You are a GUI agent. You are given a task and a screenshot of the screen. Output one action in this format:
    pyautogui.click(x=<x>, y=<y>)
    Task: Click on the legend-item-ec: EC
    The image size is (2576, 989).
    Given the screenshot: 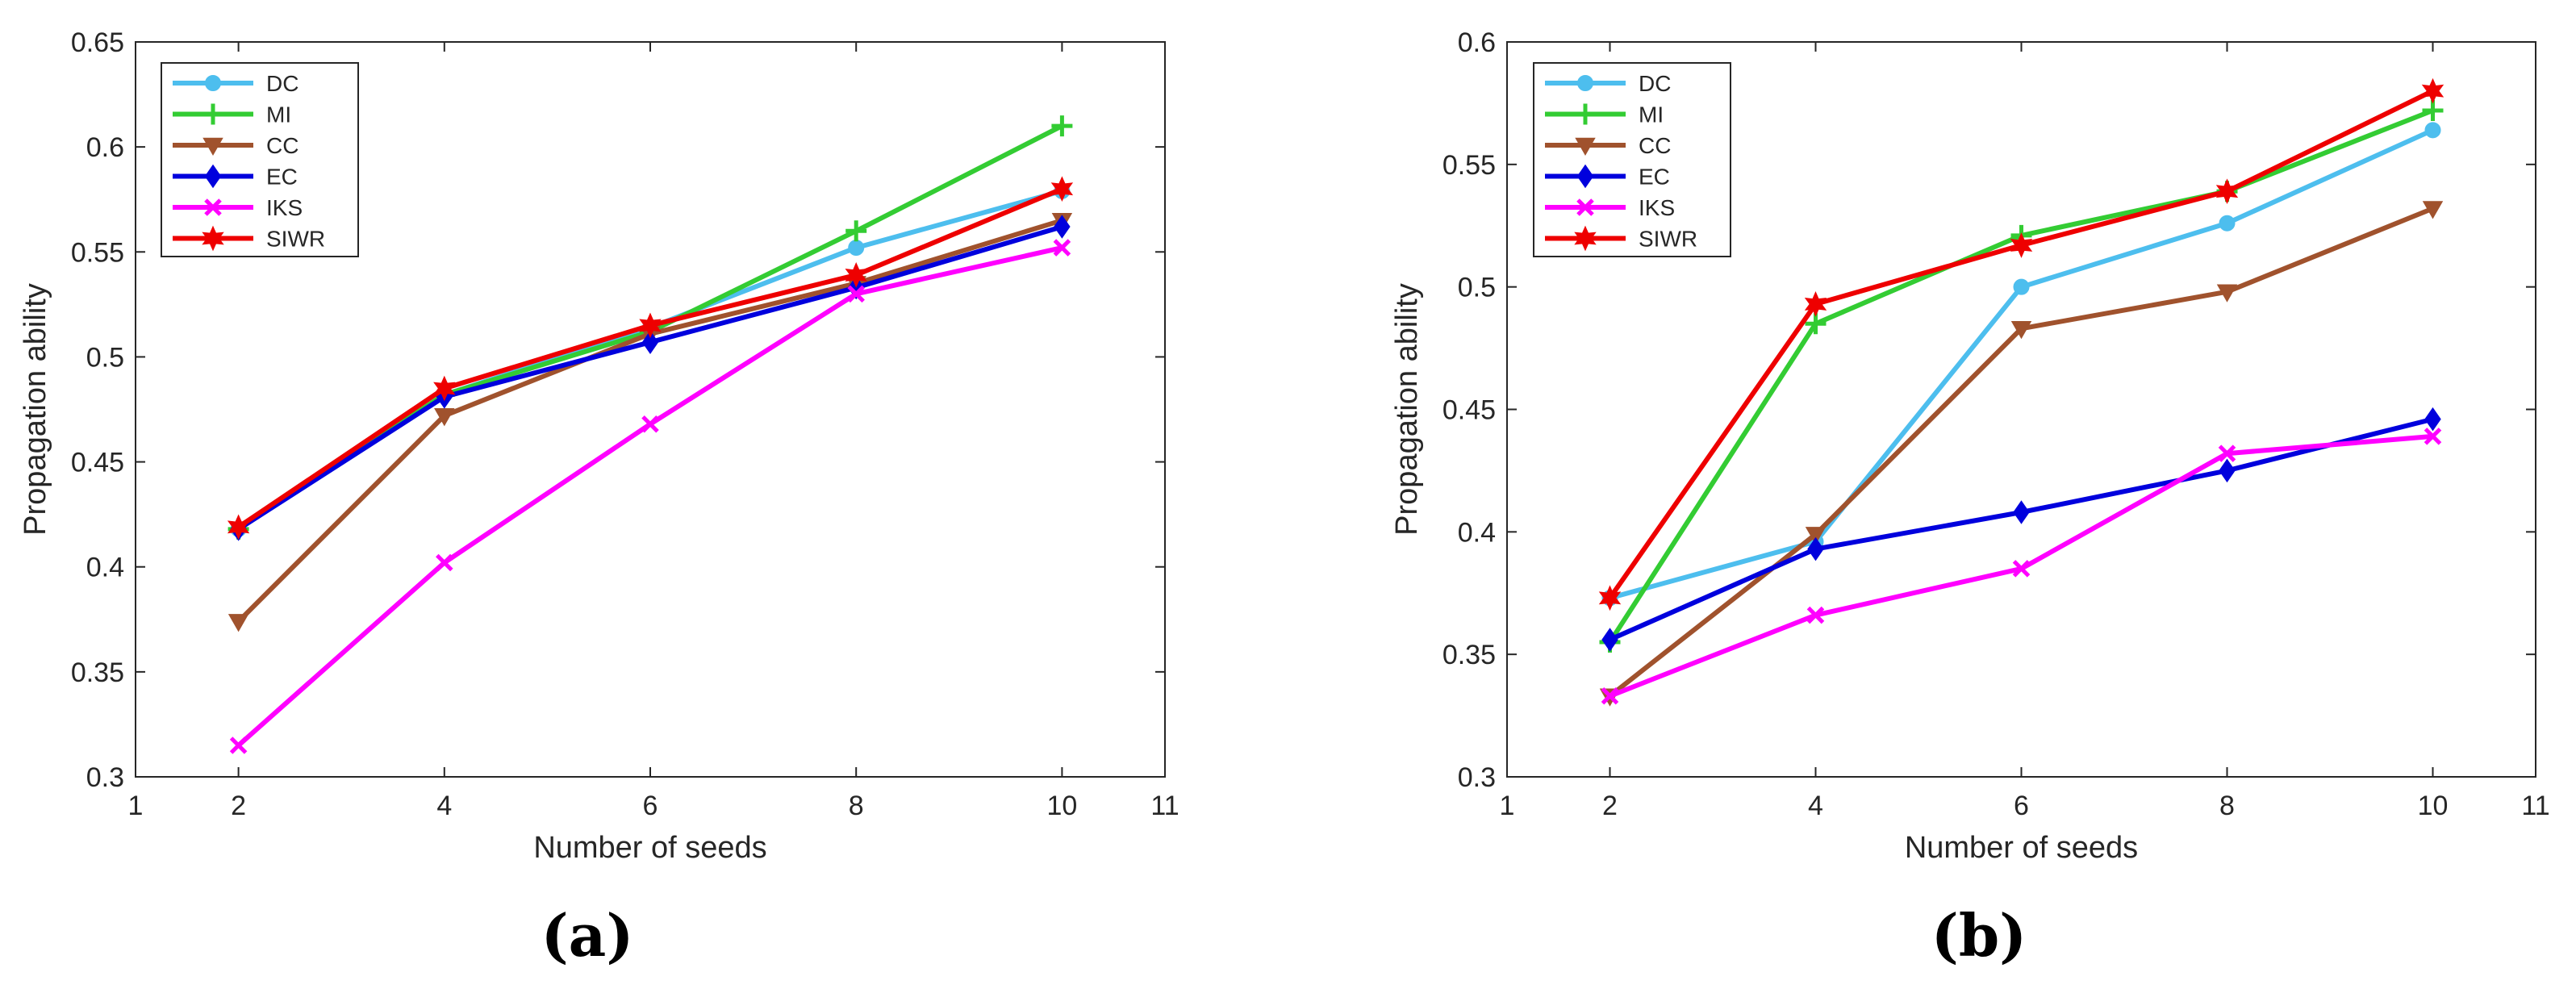 What is the action you would take?
    pyautogui.click(x=235, y=177)
    